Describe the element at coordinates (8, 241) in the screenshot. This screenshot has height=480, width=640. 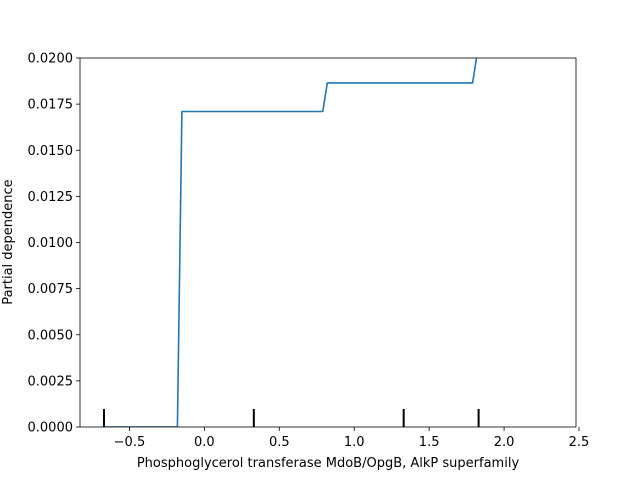
I see `y-axis-label: Partial dependence` at that location.